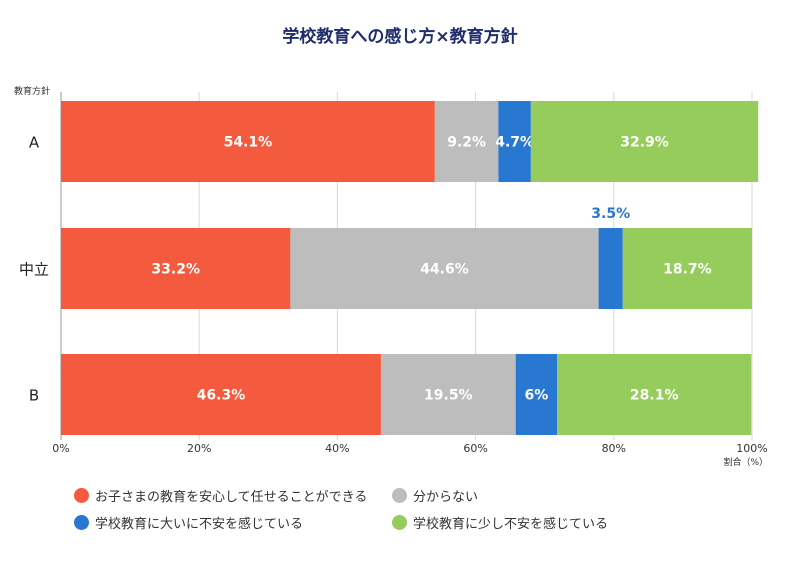 This screenshot has height=563, width=800. Describe the element at coordinates (745, 462) in the screenshot. I see `x-axis-label: 割合（%）` at that location.